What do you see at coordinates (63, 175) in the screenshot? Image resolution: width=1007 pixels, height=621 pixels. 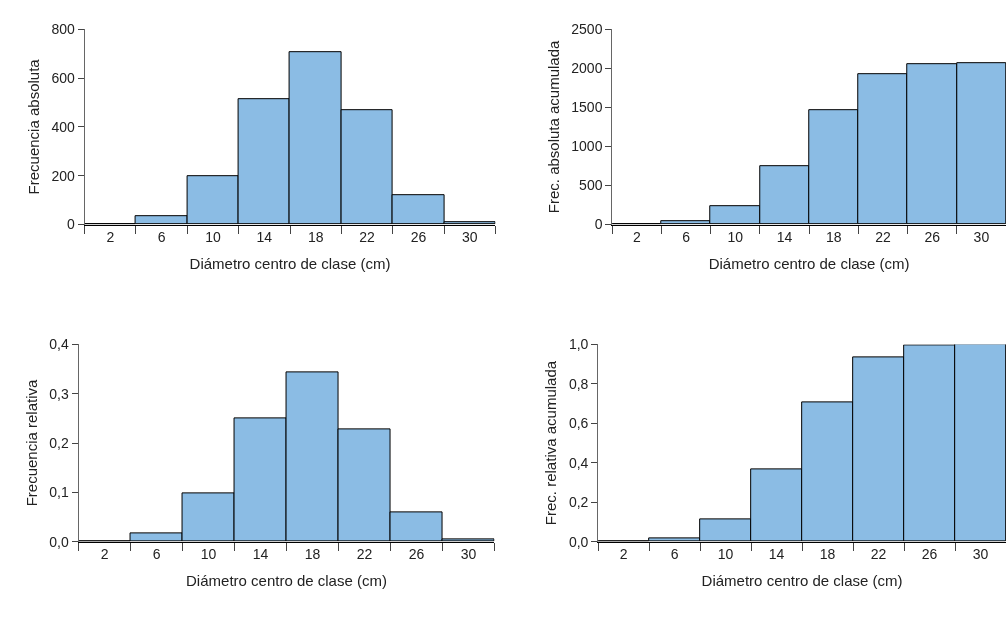 I see `y-tick-label: 200` at bounding box center [63, 175].